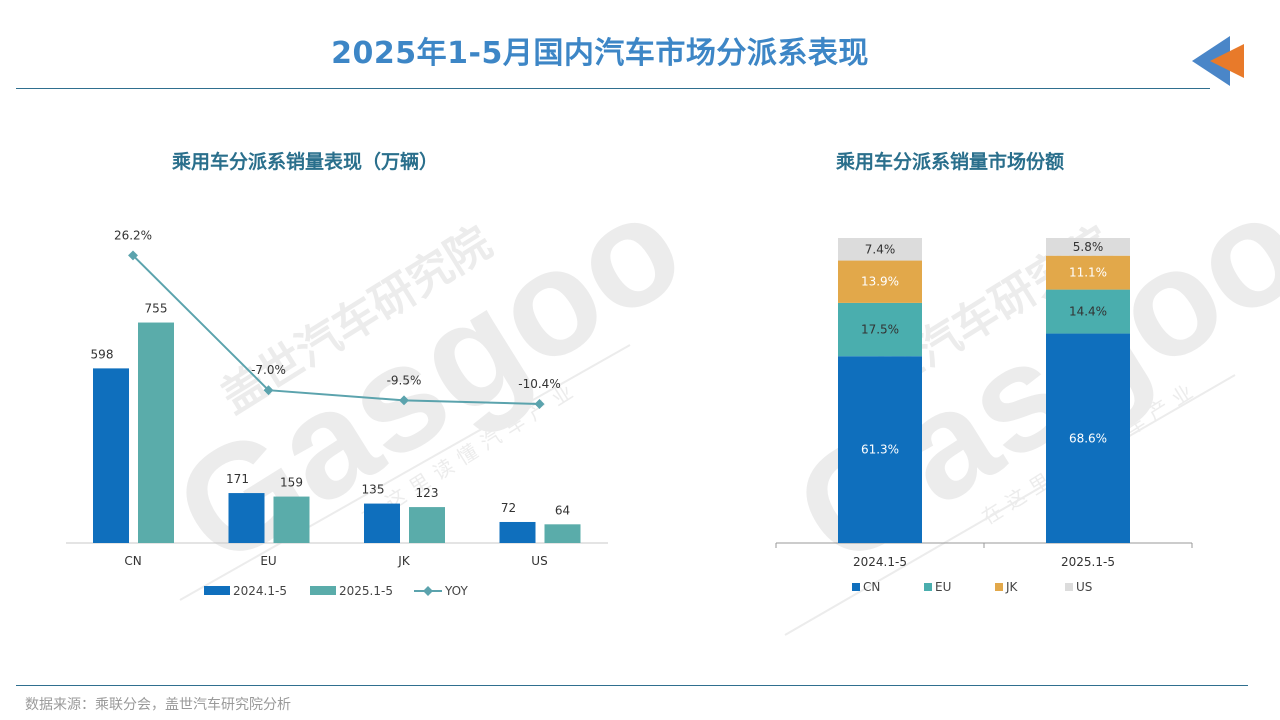 The width and height of the screenshot is (1280, 720). I want to click on legend-swatch-2025, so click(323, 590).